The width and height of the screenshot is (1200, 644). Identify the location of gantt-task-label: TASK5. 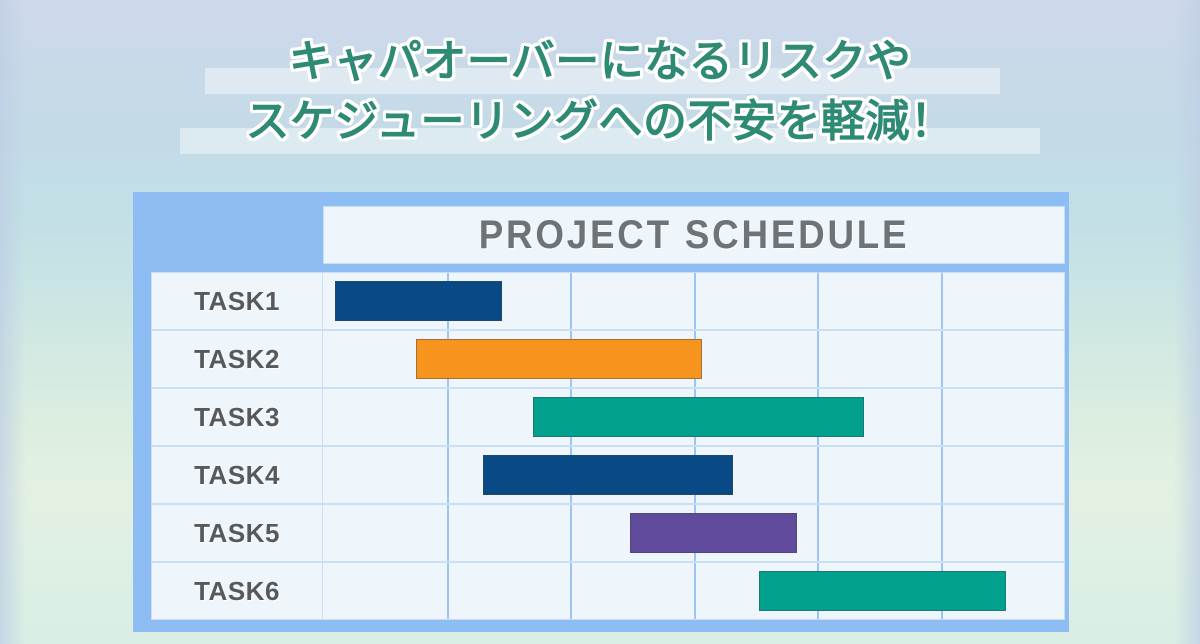
(237, 532).